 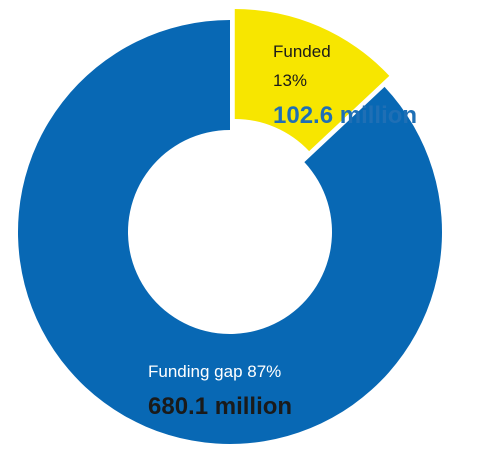 I want to click on funded-value-label: 102.6 million, so click(x=345, y=115).